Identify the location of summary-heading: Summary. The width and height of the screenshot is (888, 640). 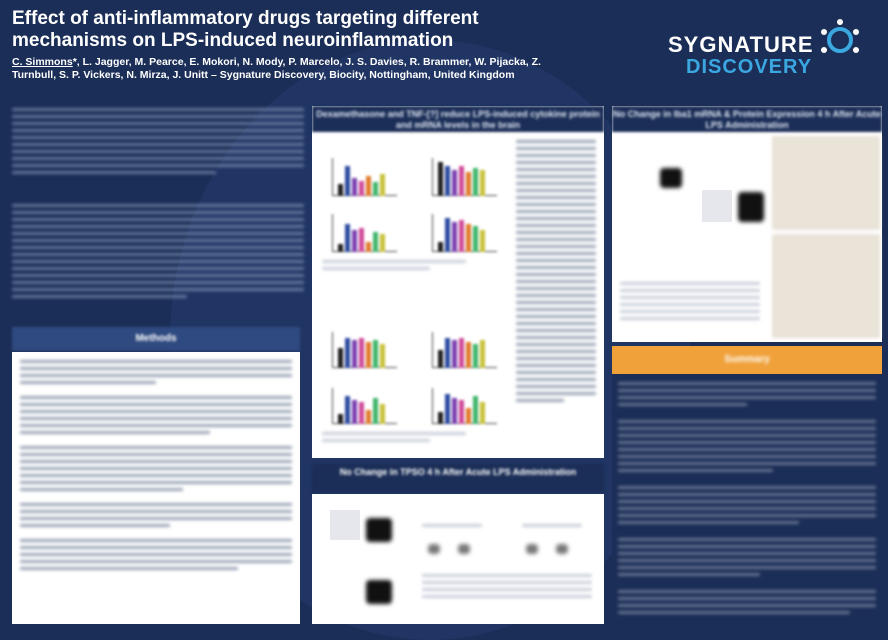
(747, 359).